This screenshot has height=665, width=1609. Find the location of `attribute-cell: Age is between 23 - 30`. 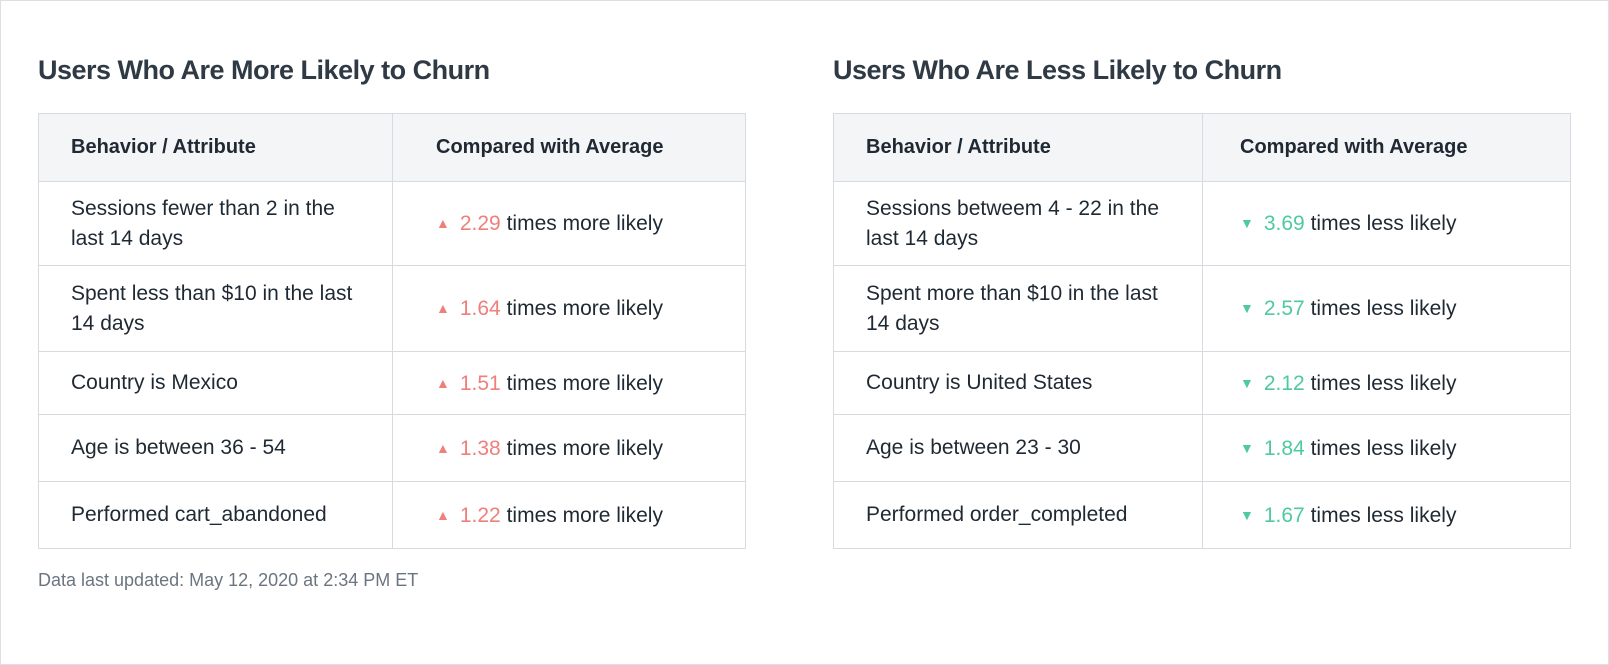

attribute-cell: Age is between 23 - 30 is located at coordinates (1018, 448).